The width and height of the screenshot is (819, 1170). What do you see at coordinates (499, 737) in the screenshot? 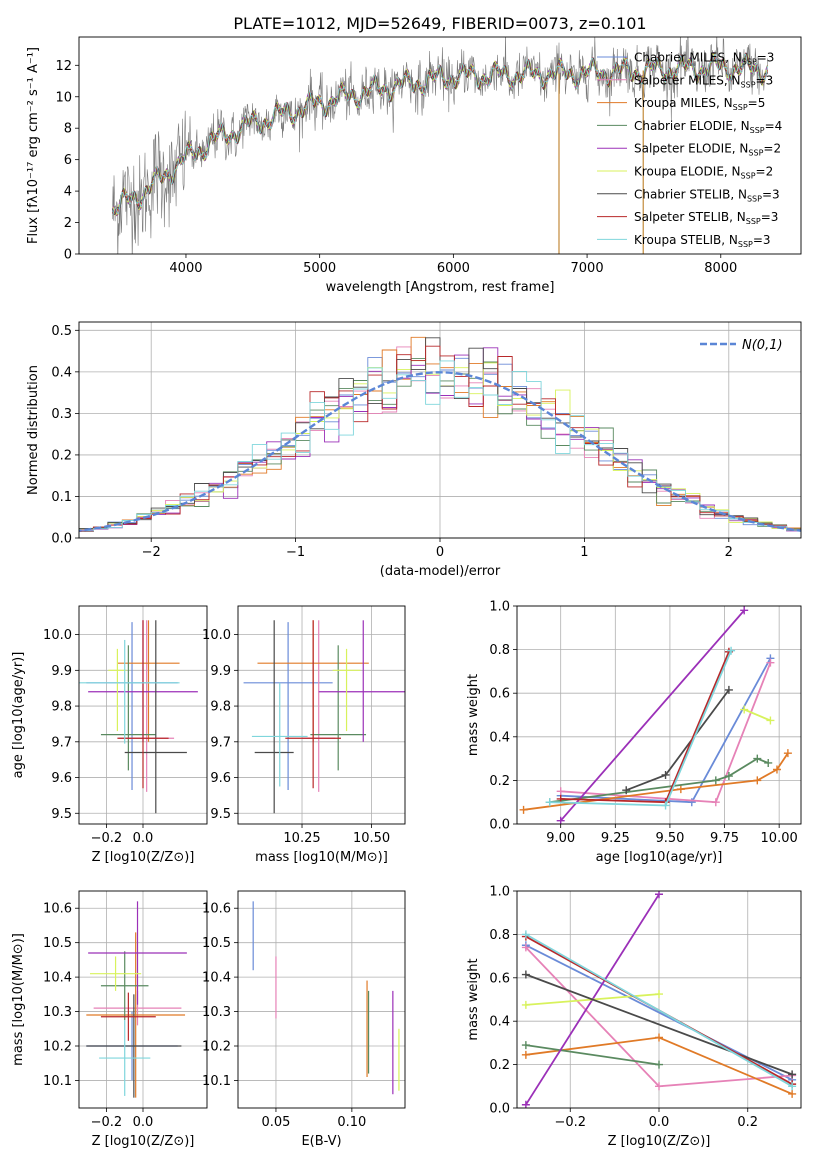
I see `y-tick-label: 0.4` at bounding box center [499, 737].